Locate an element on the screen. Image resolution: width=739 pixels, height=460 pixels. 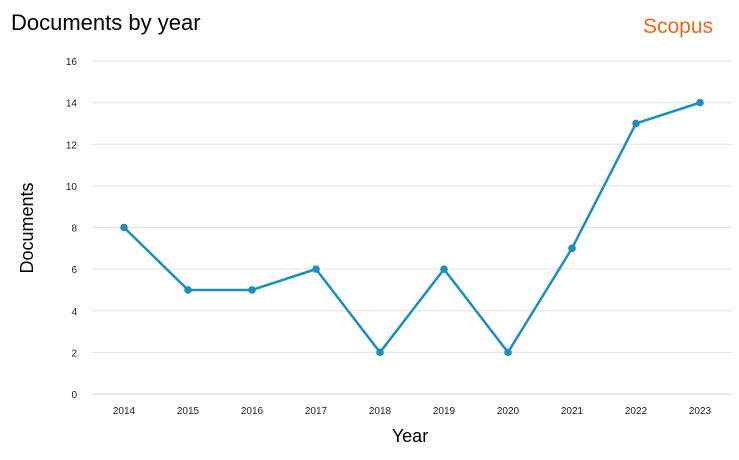
x-tick-label: 2022 is located at coordinates (636, 411).